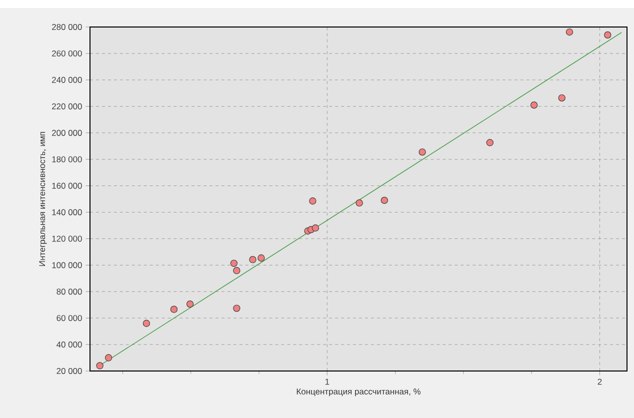 This screenshot has height=418, width=634. I want to click on y-tick-label: 60 000, so click(69, 318).